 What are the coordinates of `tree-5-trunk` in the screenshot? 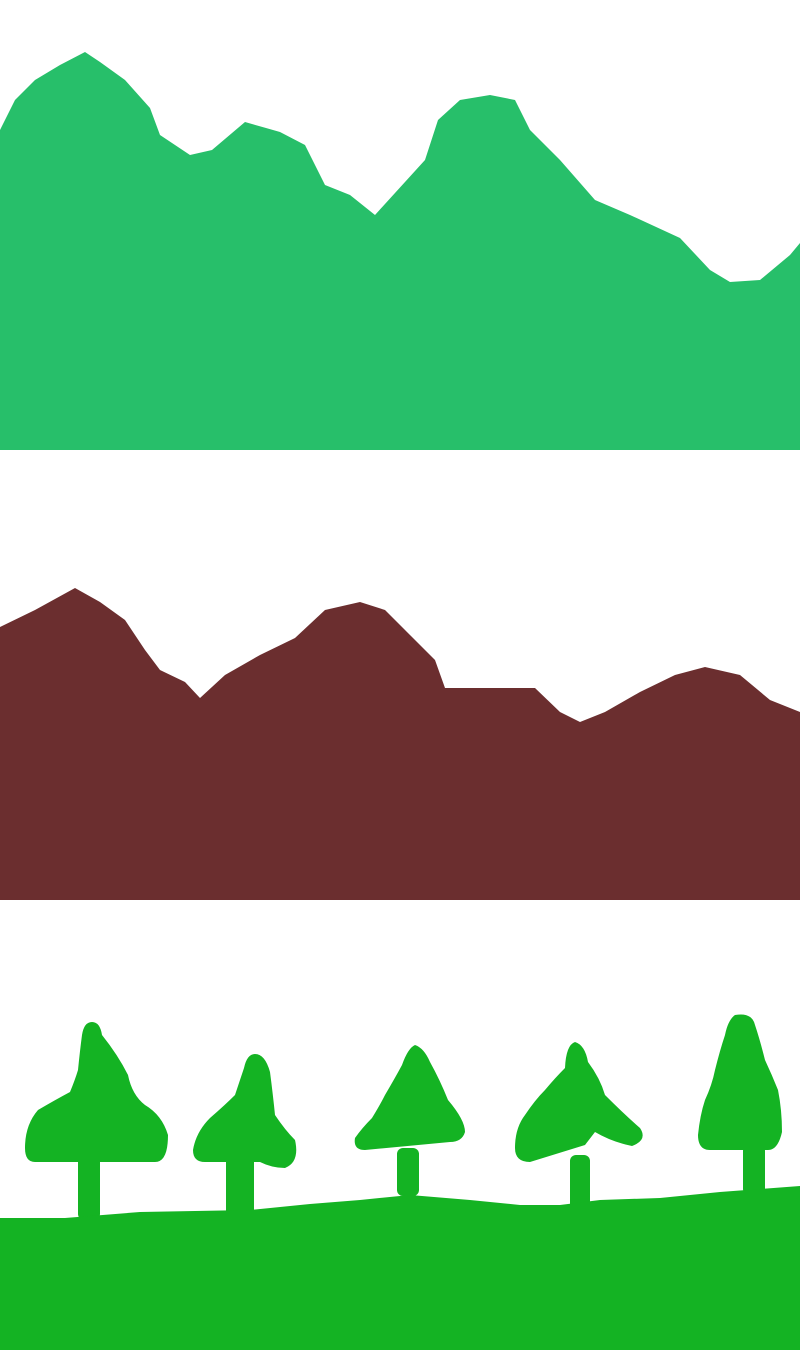 It's located at (754, 1170).